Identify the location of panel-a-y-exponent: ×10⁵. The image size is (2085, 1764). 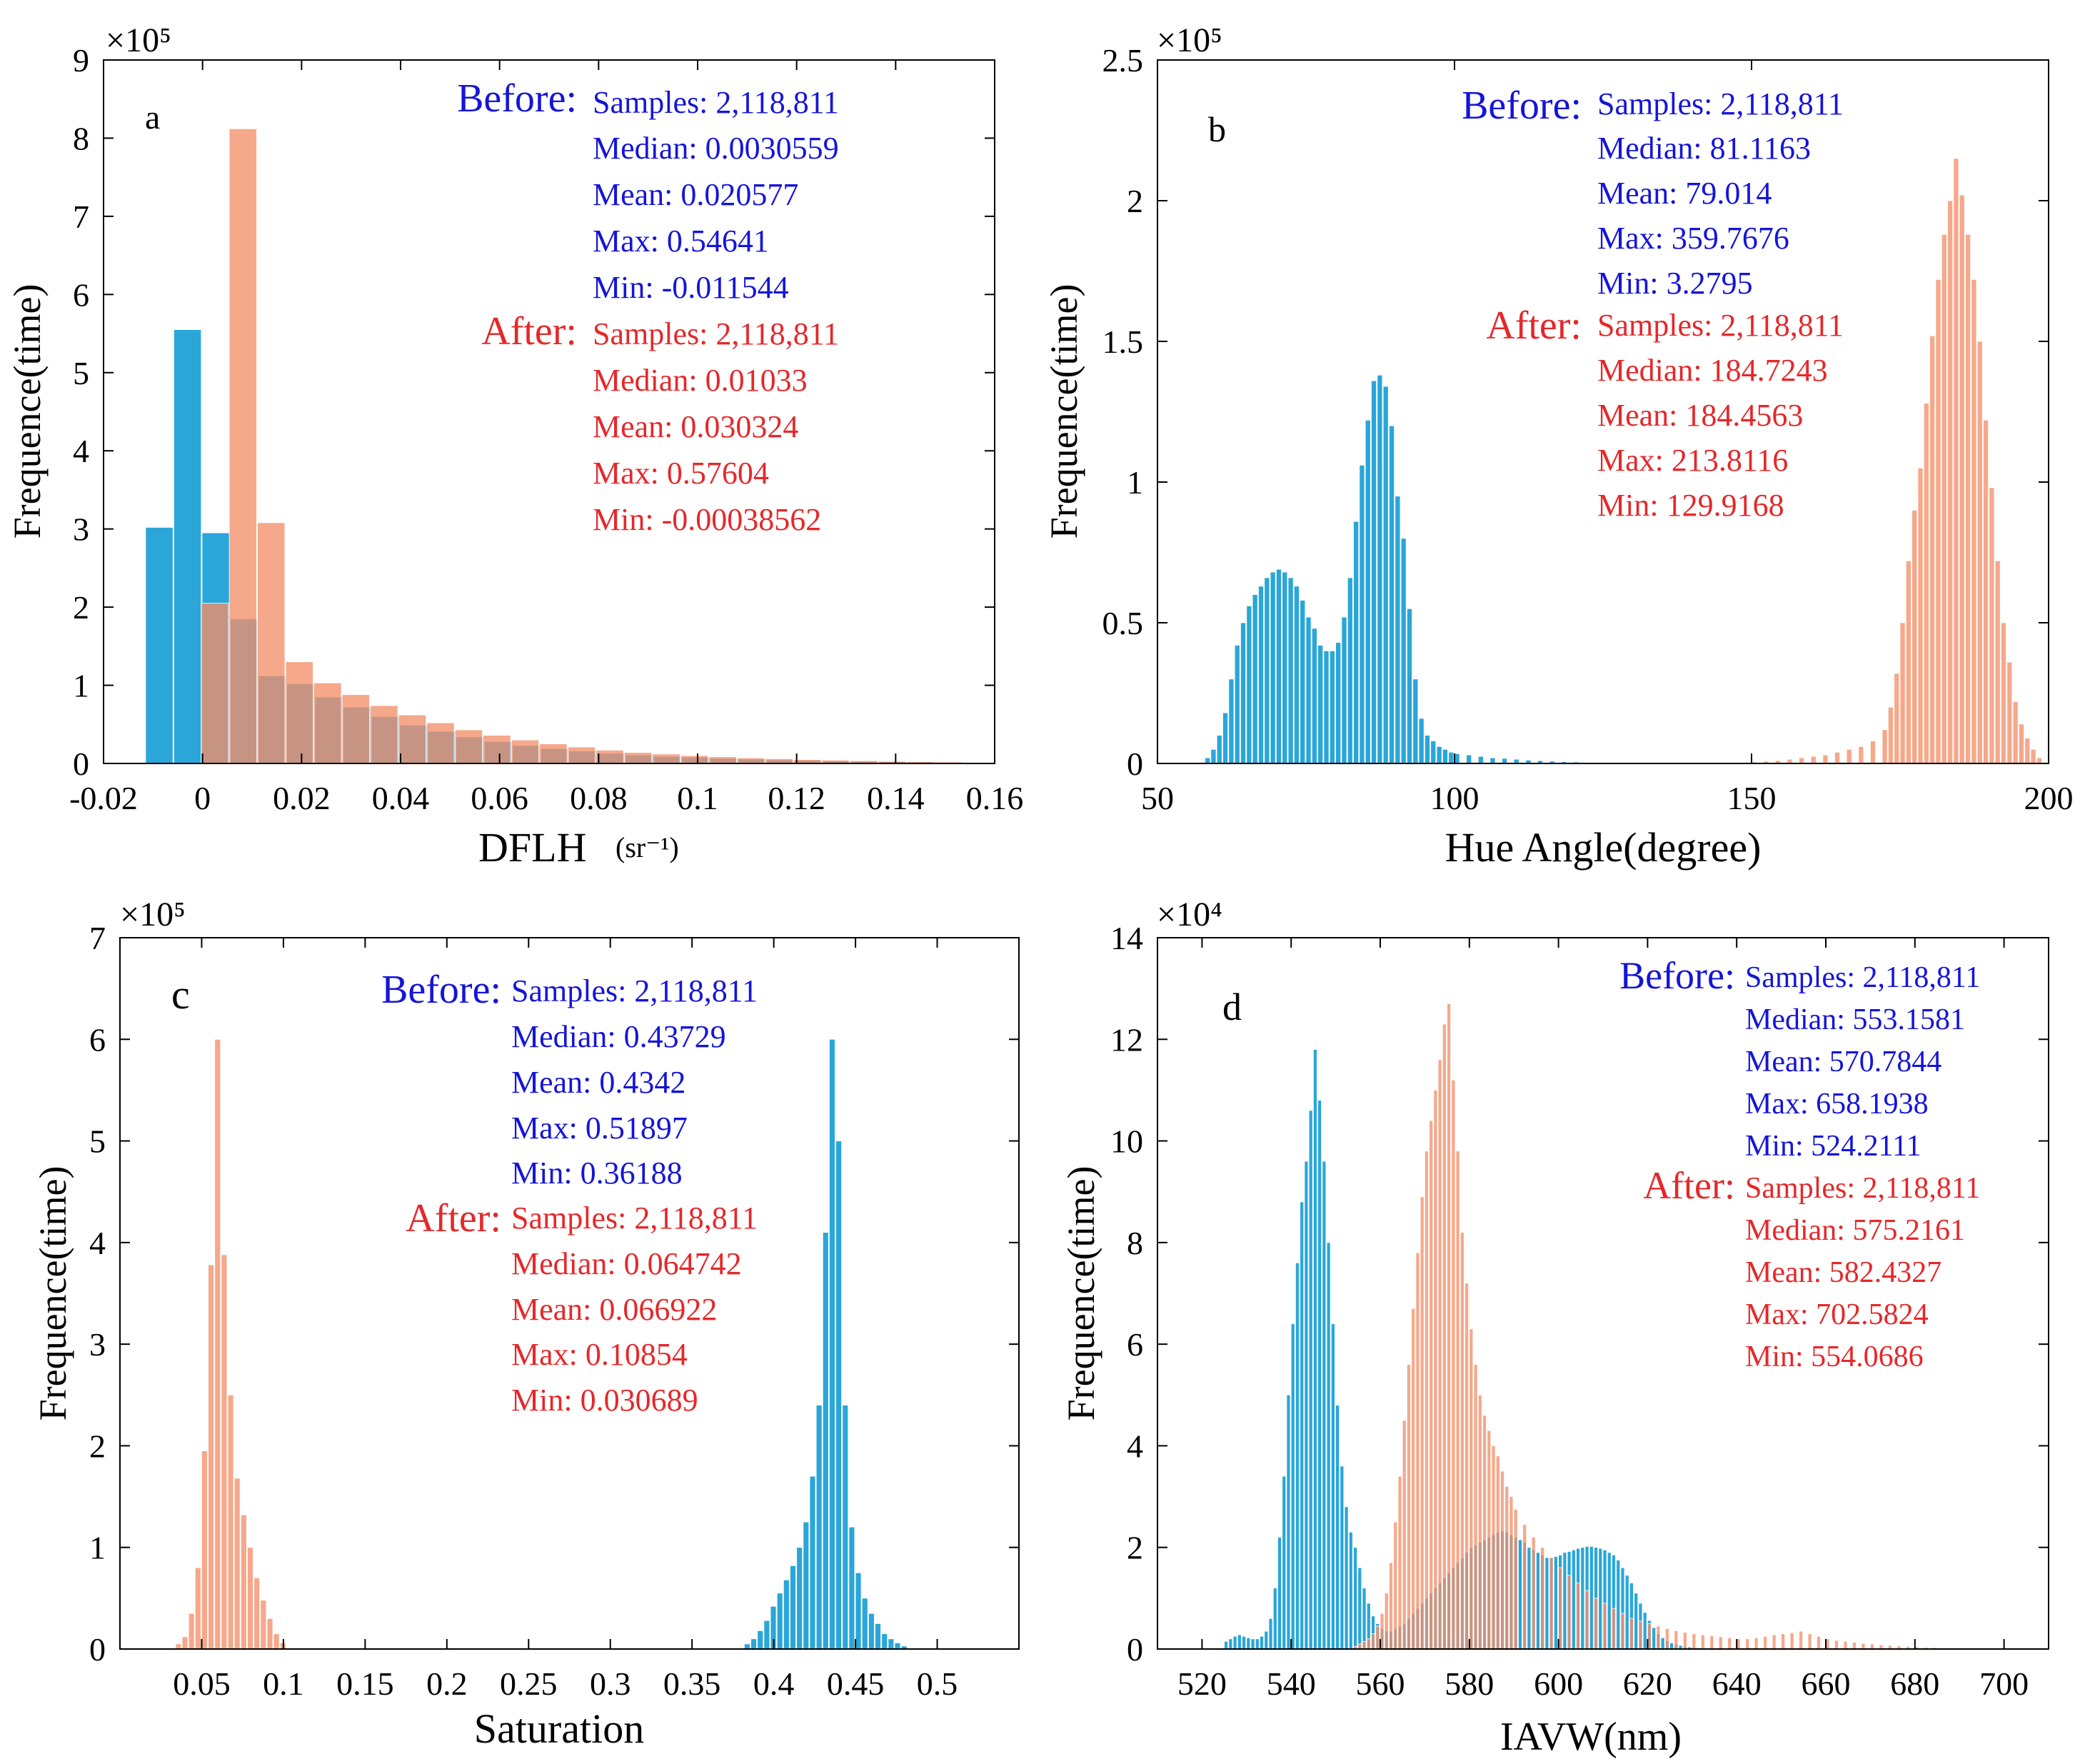
(138, 40).